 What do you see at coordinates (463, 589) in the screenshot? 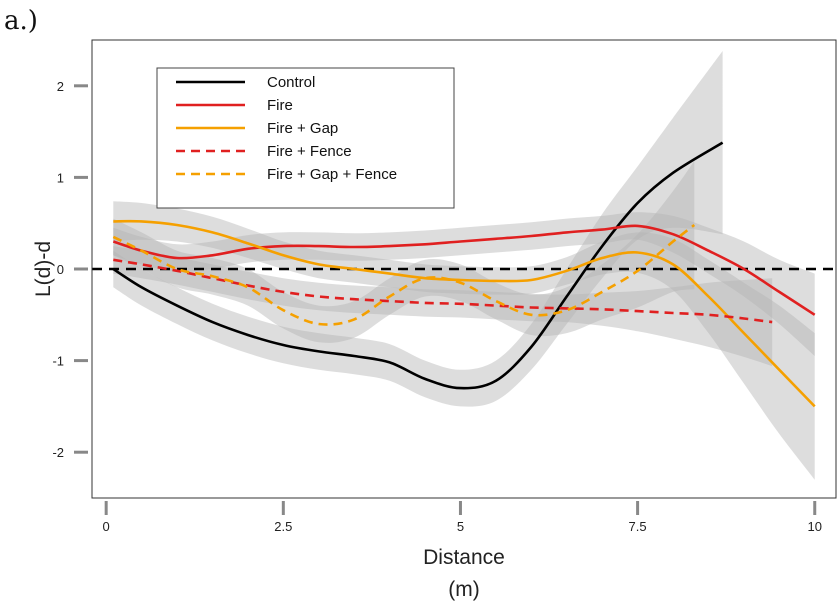
I see `x-axis-unit-label: (m)` at bounding box center [463, 589].